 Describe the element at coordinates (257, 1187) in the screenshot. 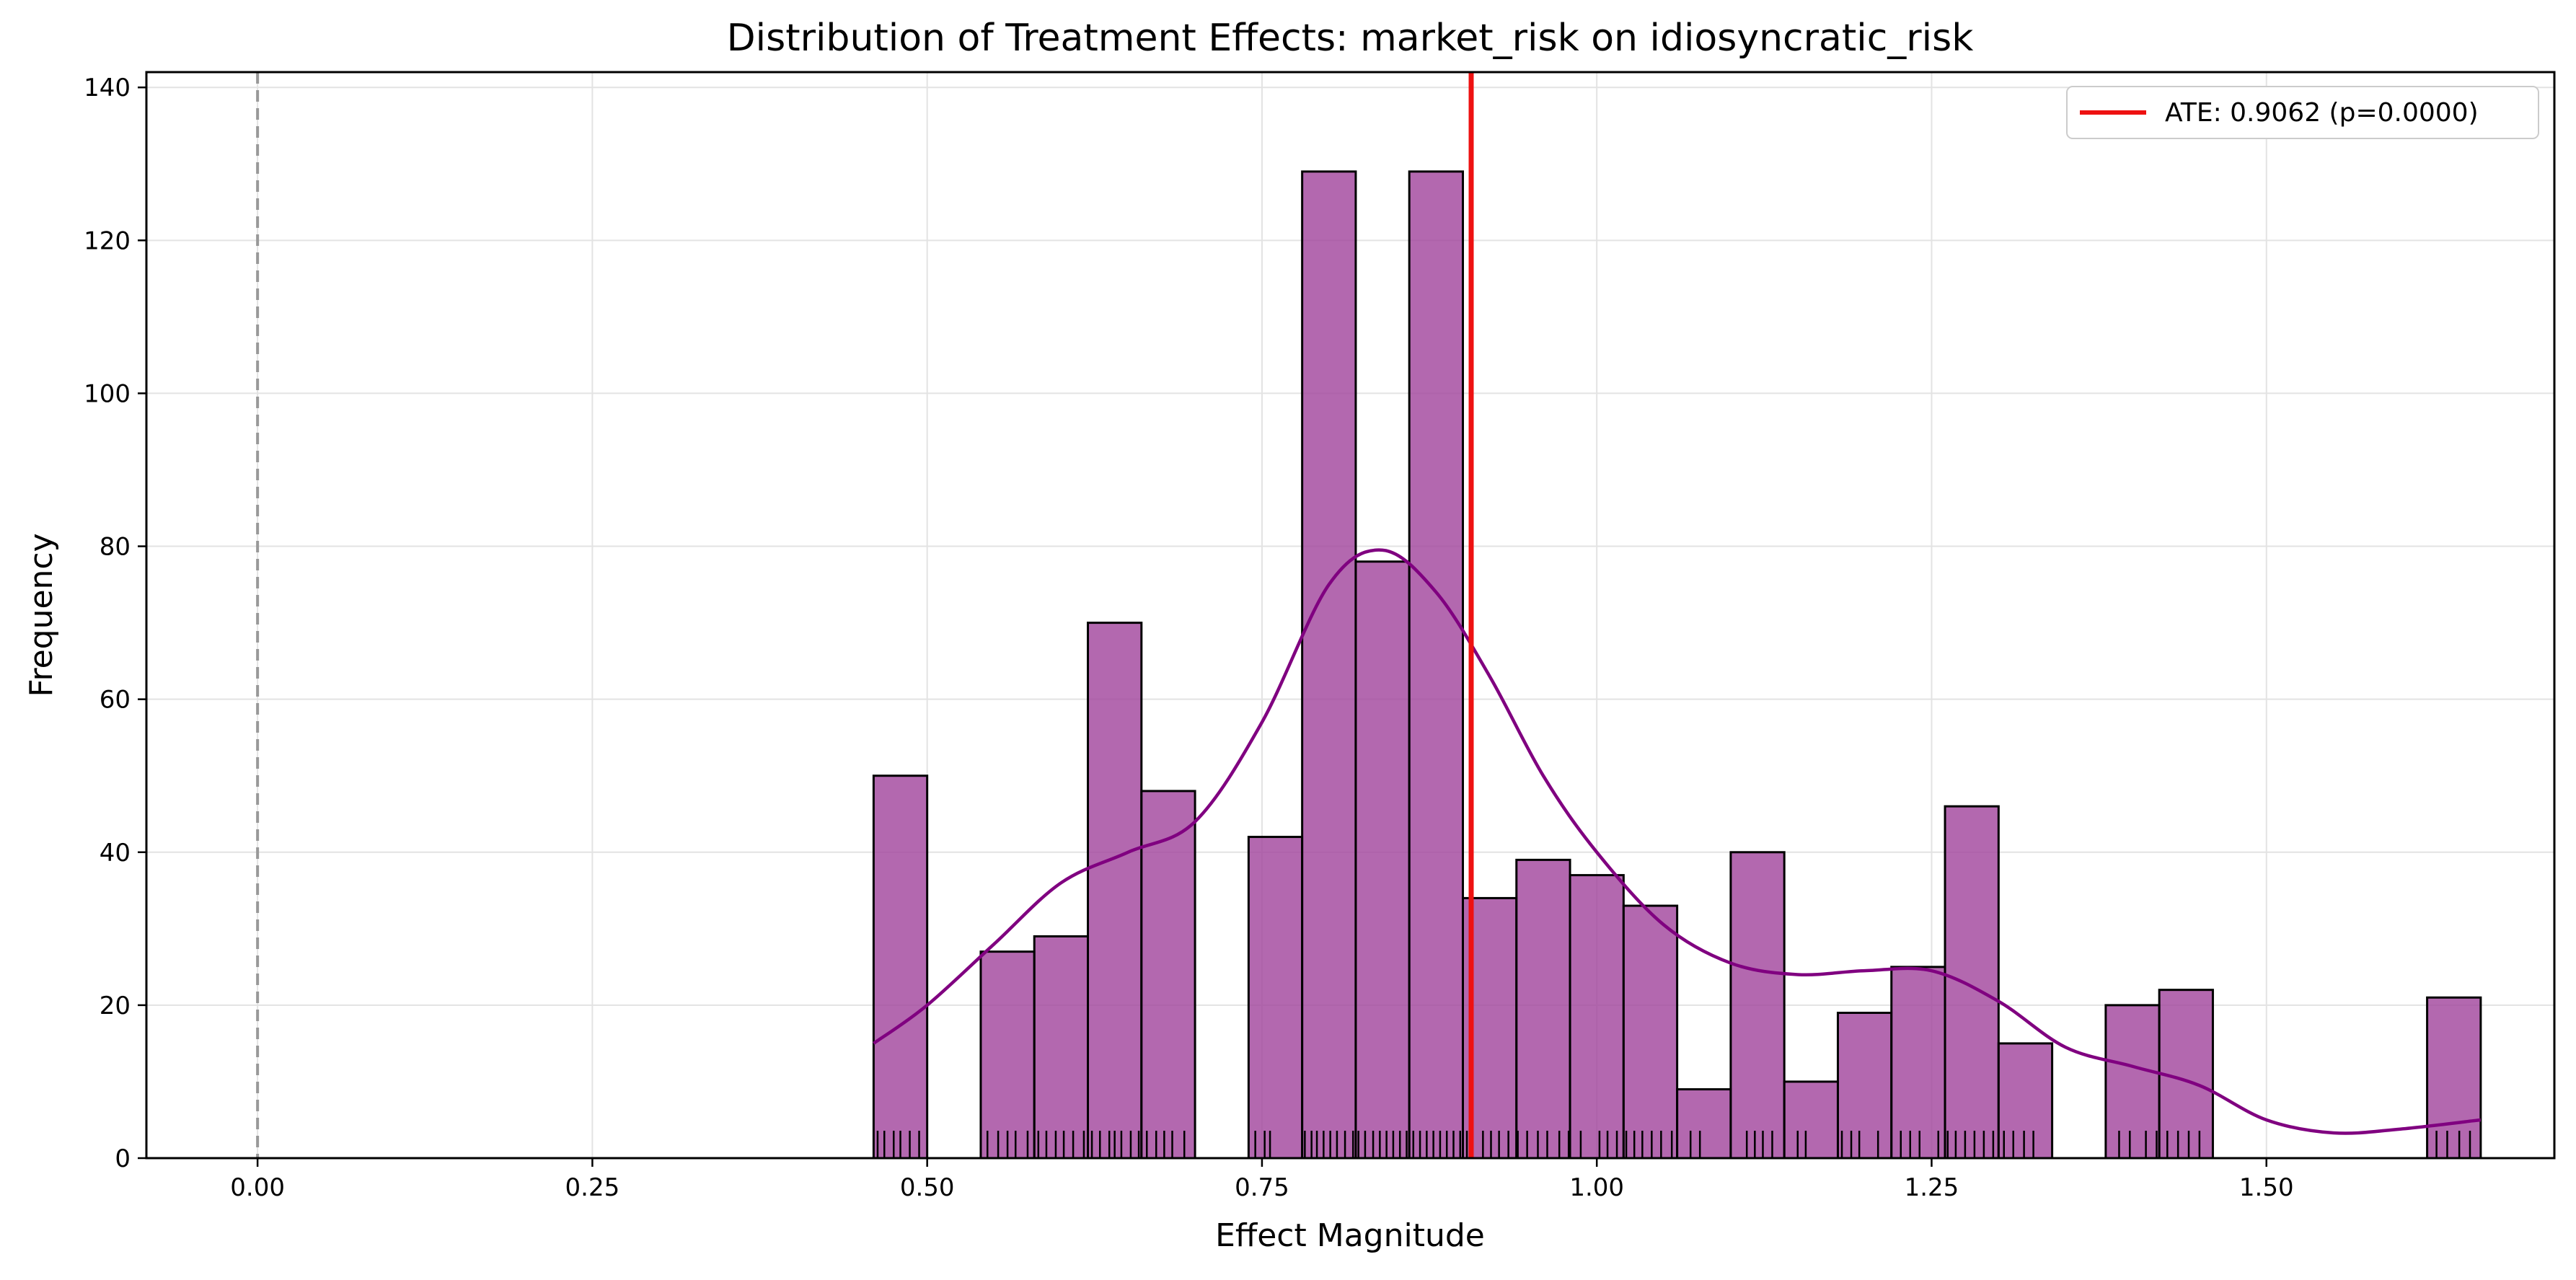

I see `x-tick-label-0: 0.00` at that location.